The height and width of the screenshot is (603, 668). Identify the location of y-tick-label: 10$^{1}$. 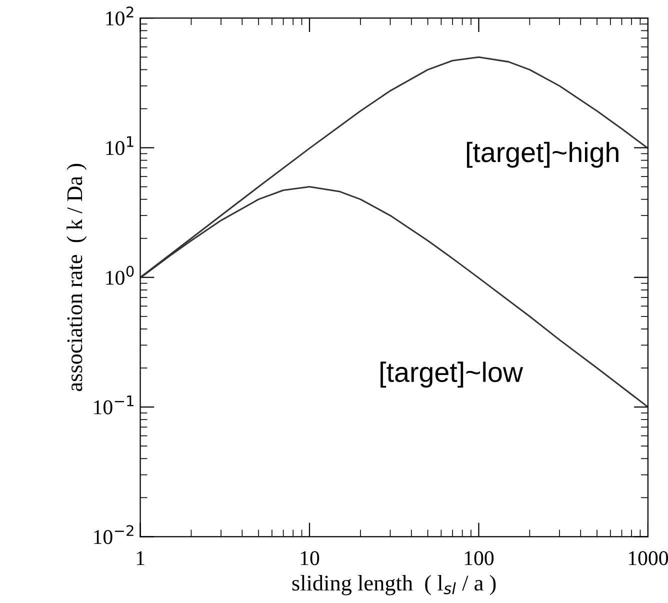
(120, 146).